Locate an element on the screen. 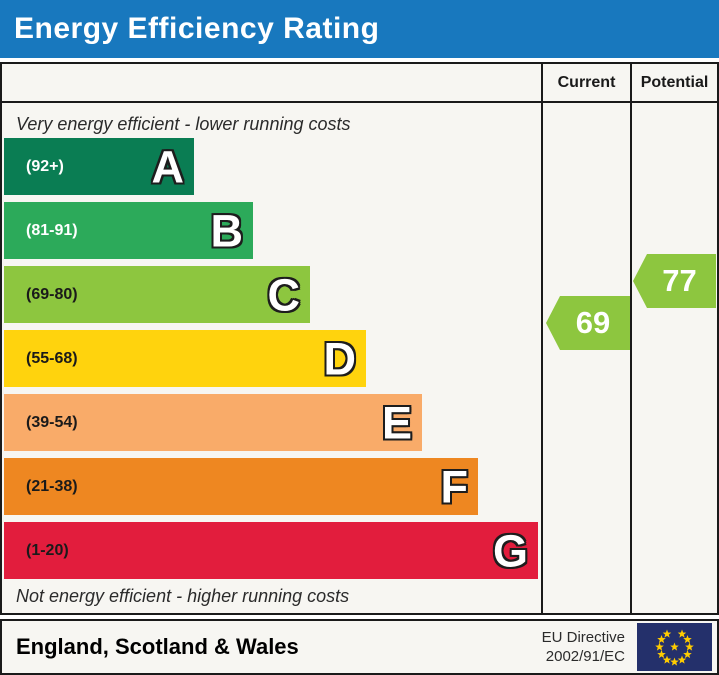 The height and width of the screenshot is (675, 719). band-d-range: (55-68) is located at coordinates (52, 358).